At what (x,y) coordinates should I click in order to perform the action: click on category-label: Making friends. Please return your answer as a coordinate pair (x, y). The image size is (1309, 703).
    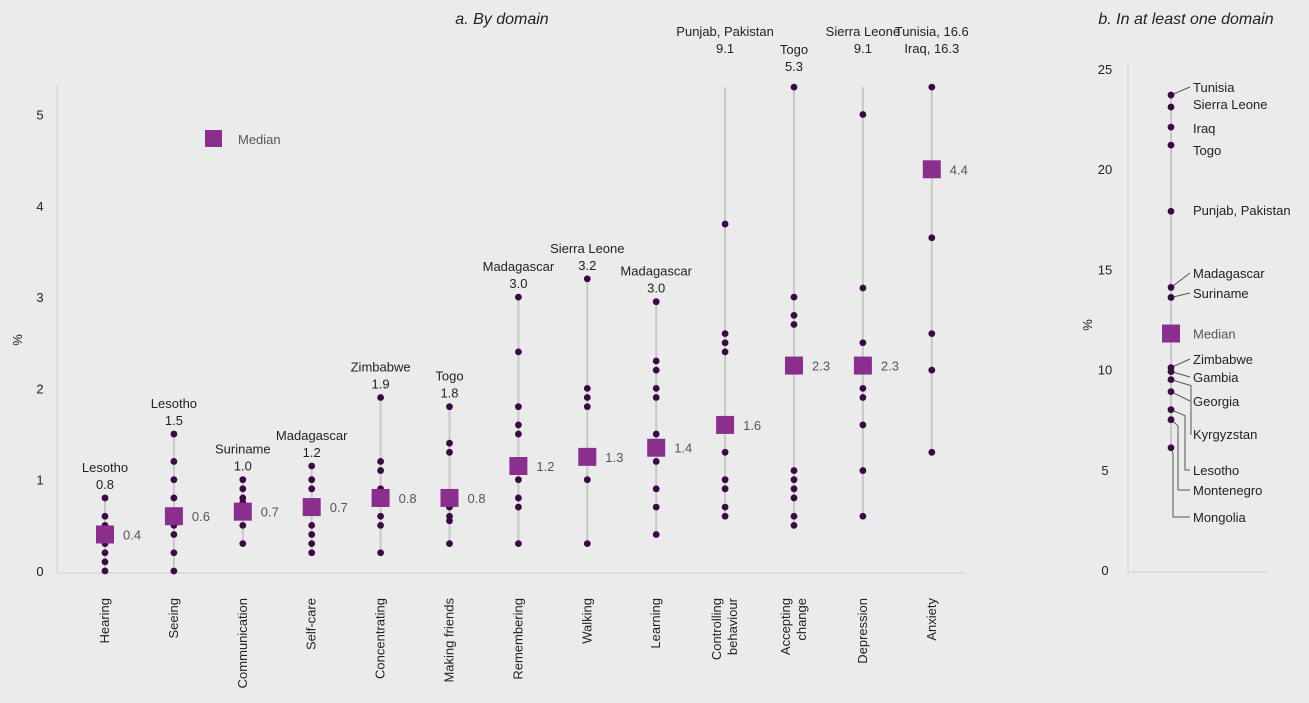
    Looking at the image, I should click on (449, 640).